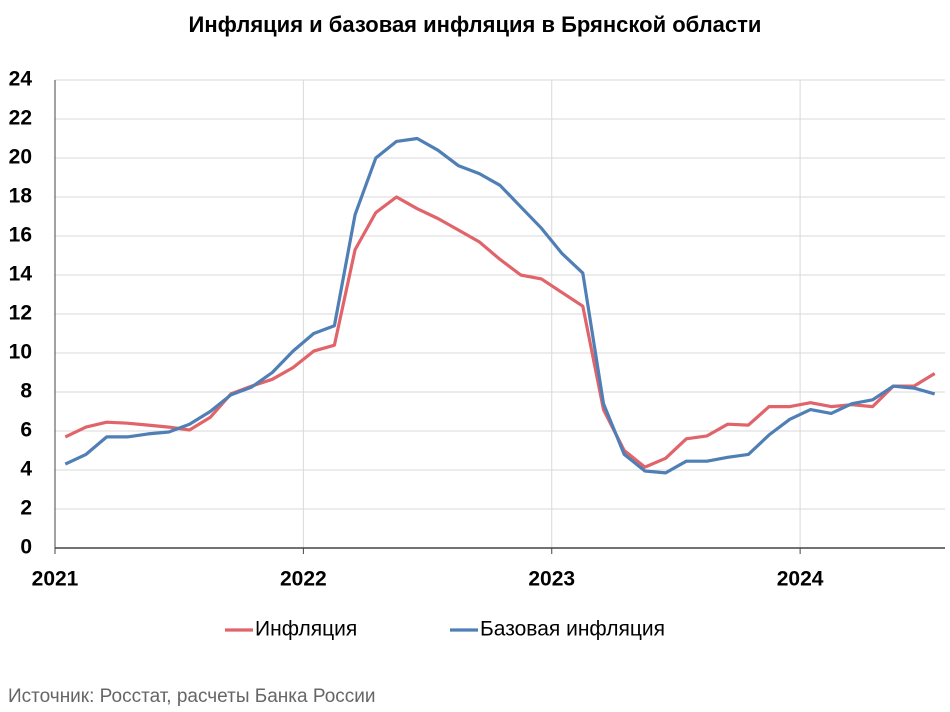  What do you see at coordinates (192, 696) in the screenshot?
I see `source: Источник: Росстат, расчеты Банка России` at bounding box center [192, 696].